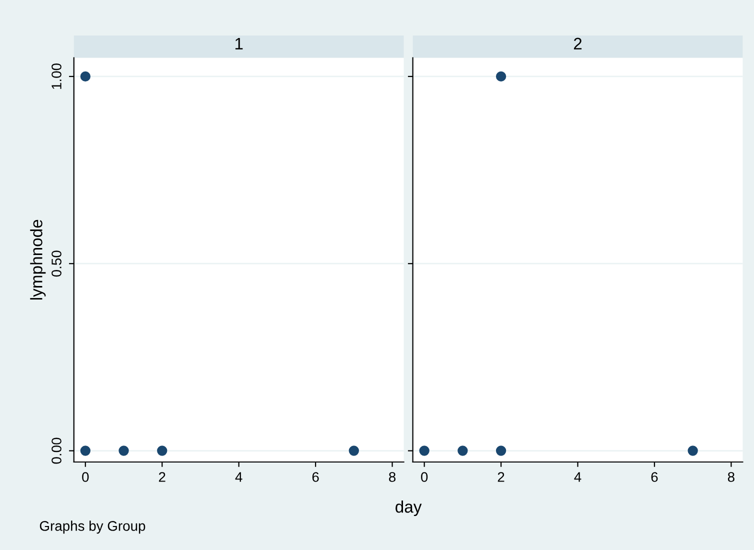 The width and height of the screenshot is (754, 550). I want to click on text: Graphs by Group, so click(93, 527).